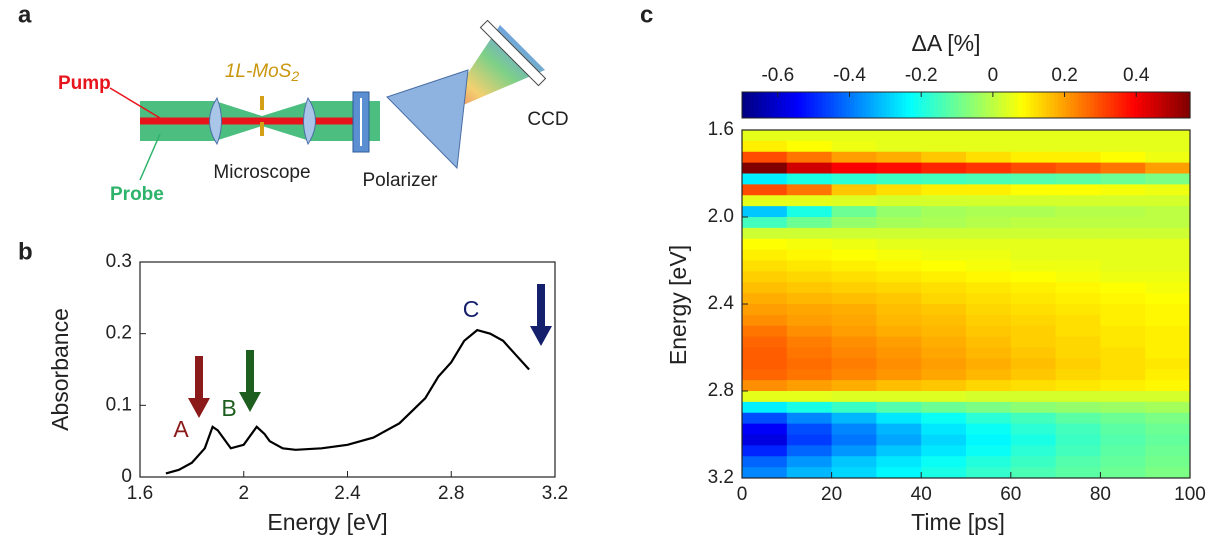  Describe the element at coordinates (471, 309) in the screenshot. I see `peak-label: C` at that location.